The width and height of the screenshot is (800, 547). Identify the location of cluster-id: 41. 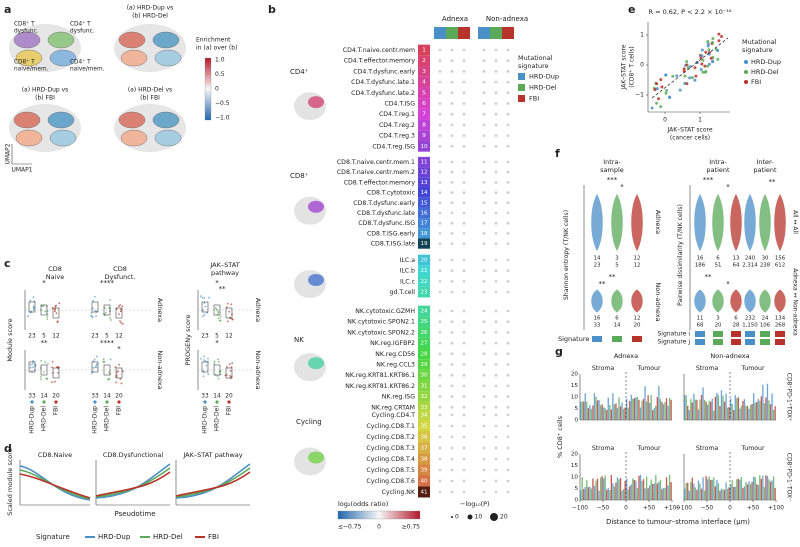
(424, 493).